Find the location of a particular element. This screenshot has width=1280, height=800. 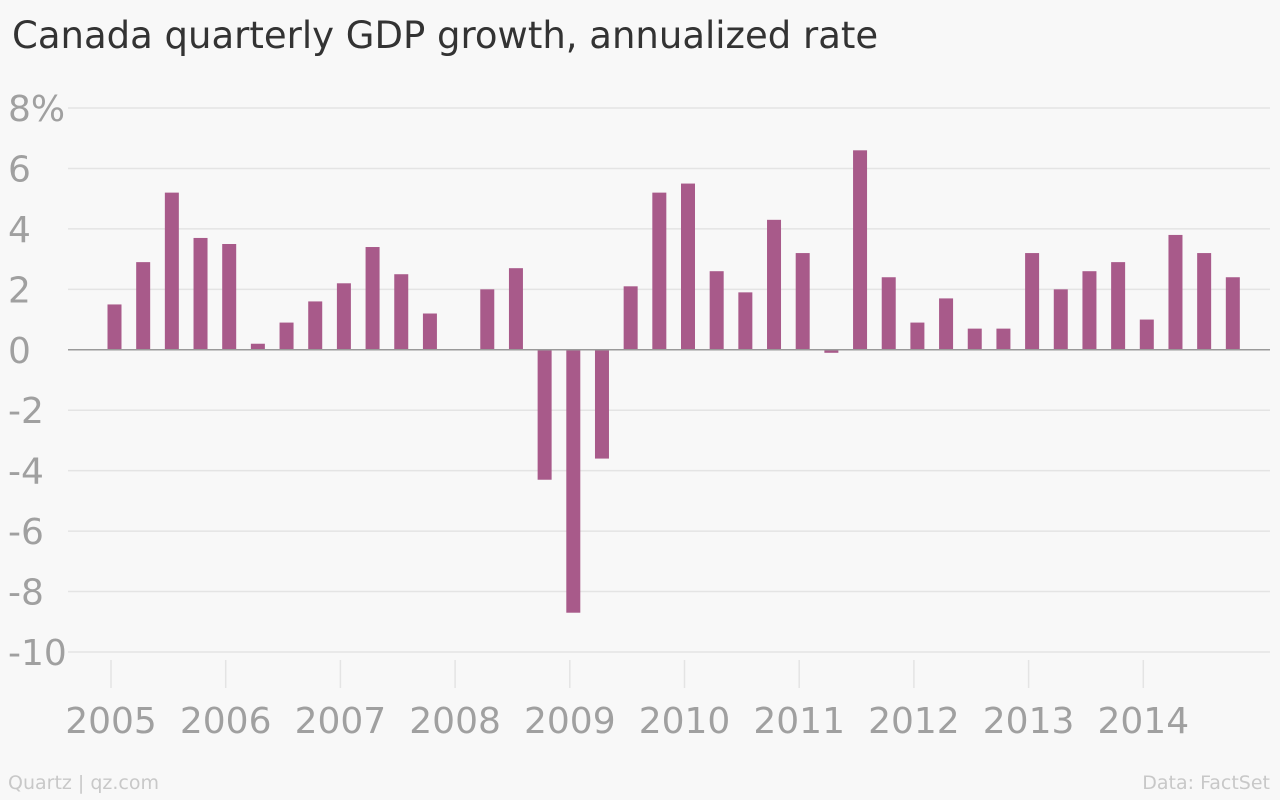

x-tick-label: 2005 is located at coordinates (111, 721).